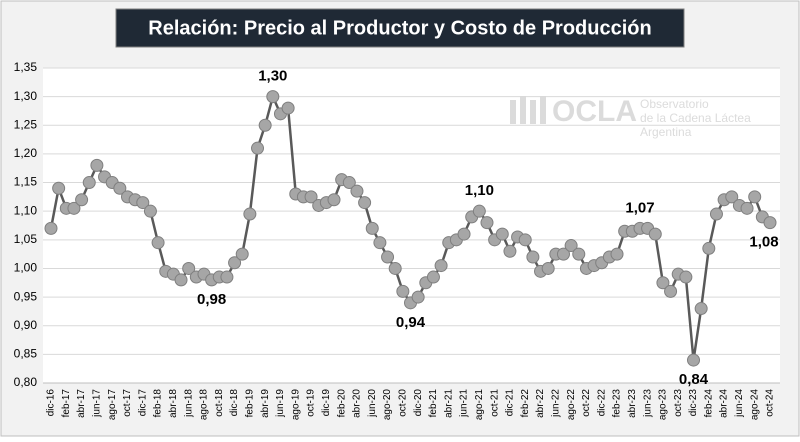 The width and height of the screenshot is (800, 442). What do you see at coordinates (97, 403) in the screenshot?
I see `x-tick-label: jun-17` at bounding box center [97, 403].